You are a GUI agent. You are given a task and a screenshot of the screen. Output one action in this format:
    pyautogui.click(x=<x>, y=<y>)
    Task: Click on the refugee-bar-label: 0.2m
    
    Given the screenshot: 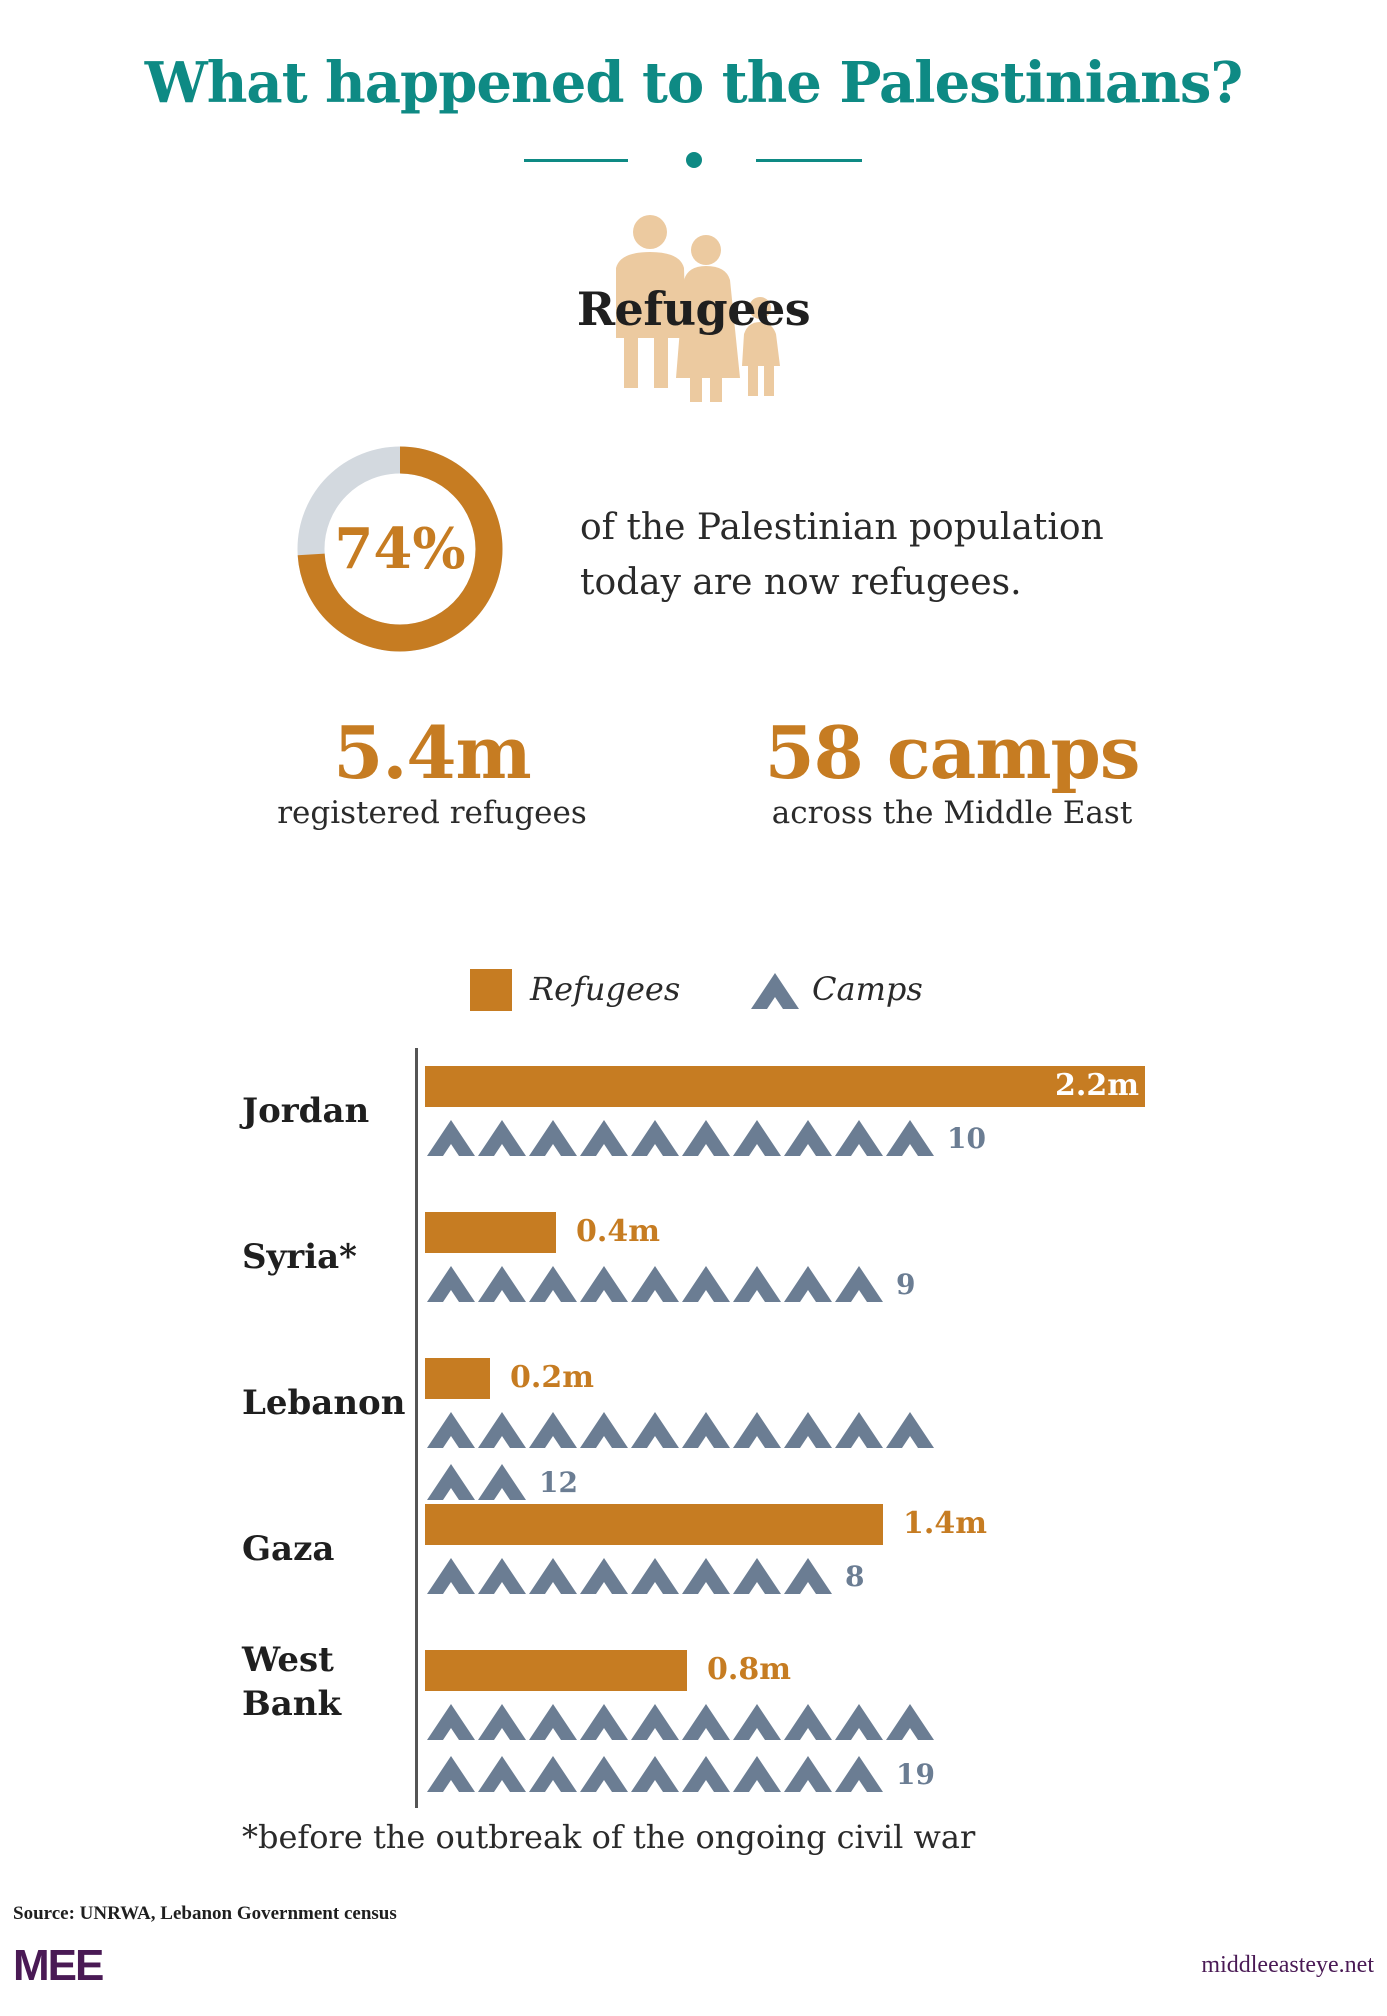 What is the action you would take?
    pyautogui.click(x=552, y=1377)
    